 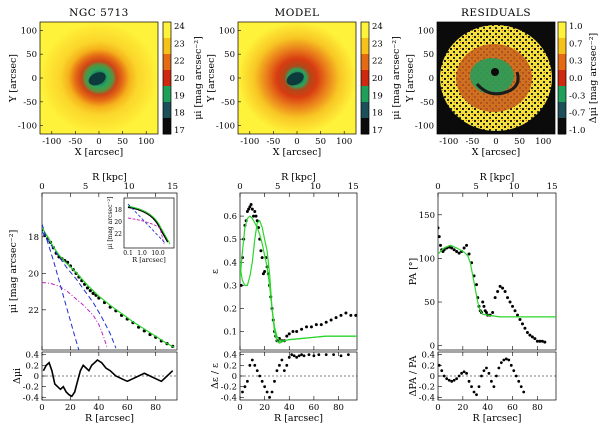 What do you see at coordinates (148, 260) in the screenshot?
I see `inset-x-label: R [arcsec]` at bounding box center [148, 260].